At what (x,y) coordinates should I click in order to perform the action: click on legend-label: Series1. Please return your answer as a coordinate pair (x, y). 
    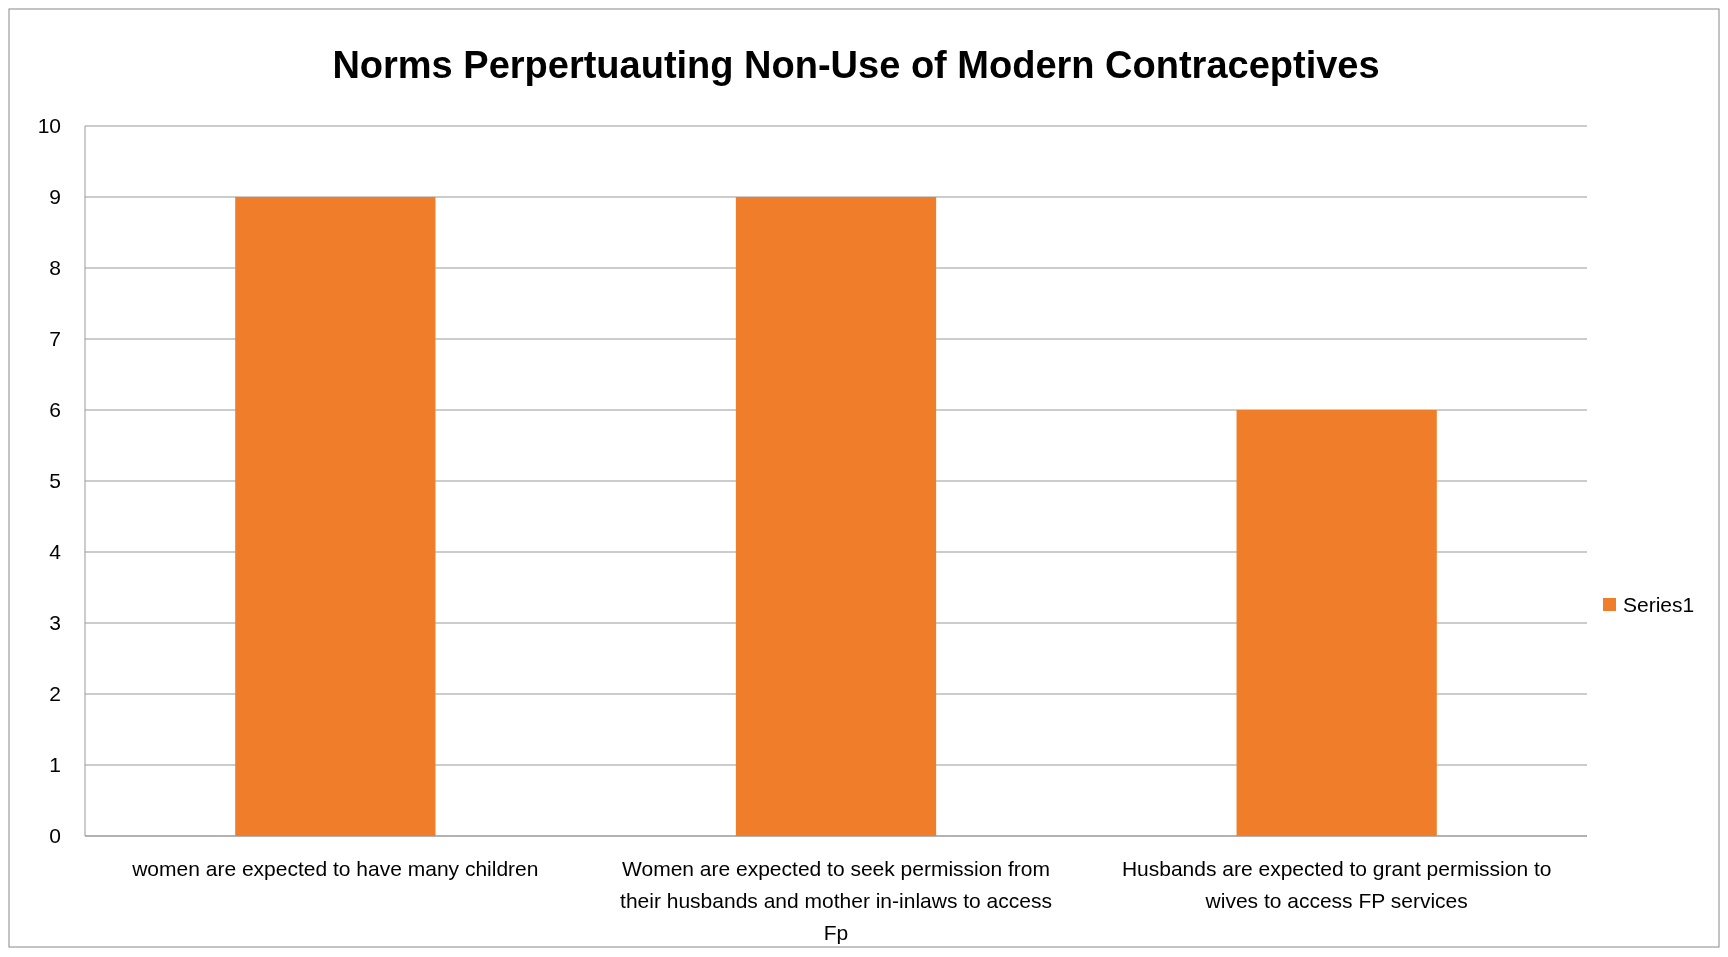
    Looking at the image, I should click on (1659, 605).